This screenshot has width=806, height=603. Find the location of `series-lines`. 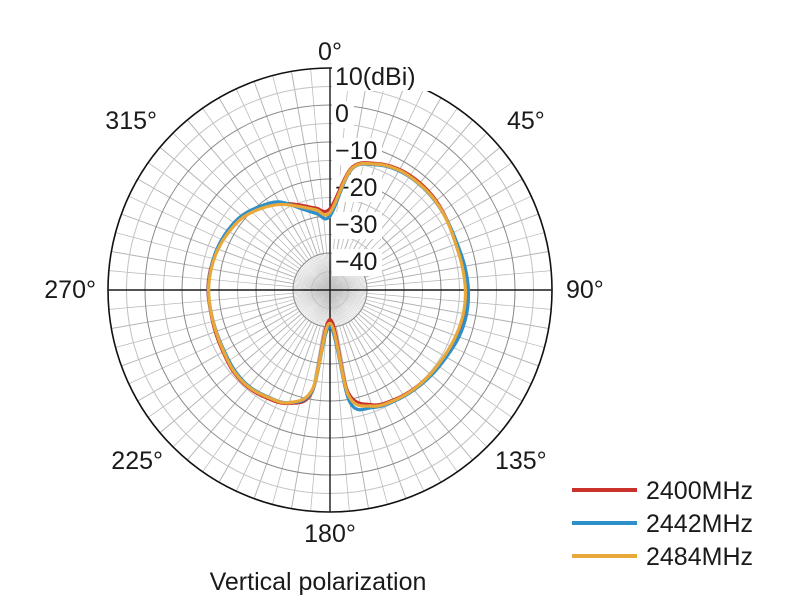

series-lines is located at coordinates (338, 286).